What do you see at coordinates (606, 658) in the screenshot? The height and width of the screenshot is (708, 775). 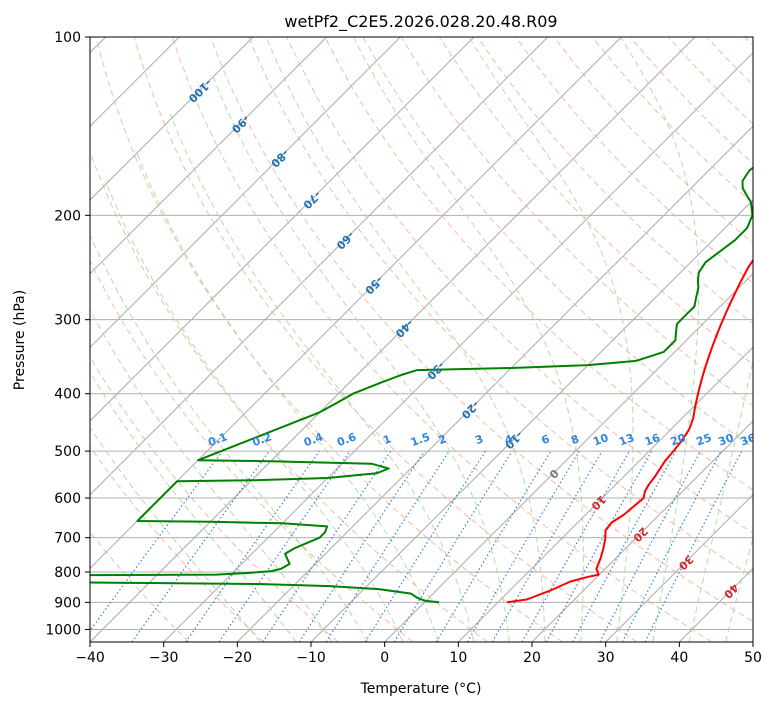 I see `x-tick-label: 30` at bounding box center [606, 658].